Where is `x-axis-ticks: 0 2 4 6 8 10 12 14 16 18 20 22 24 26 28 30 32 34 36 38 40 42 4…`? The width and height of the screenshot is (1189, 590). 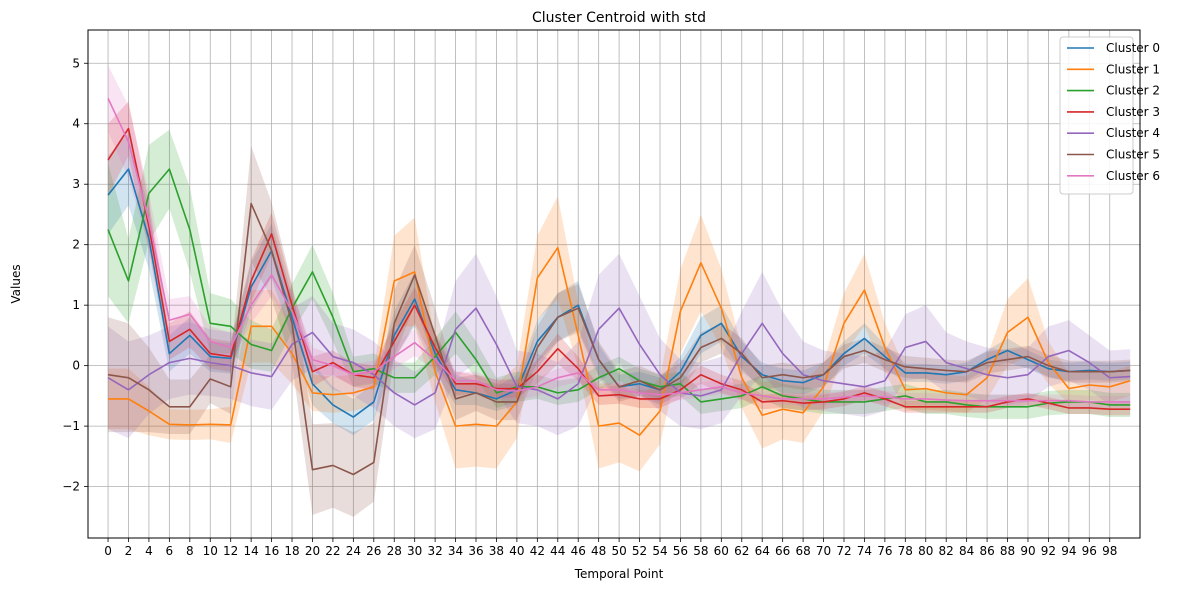 x-axis-ticks: 0 2 4 6 8 10 12 14 16 18 20 22 24 26 28 30 32 34 36 38 40 42 4… is located at coordinates (610, 548).